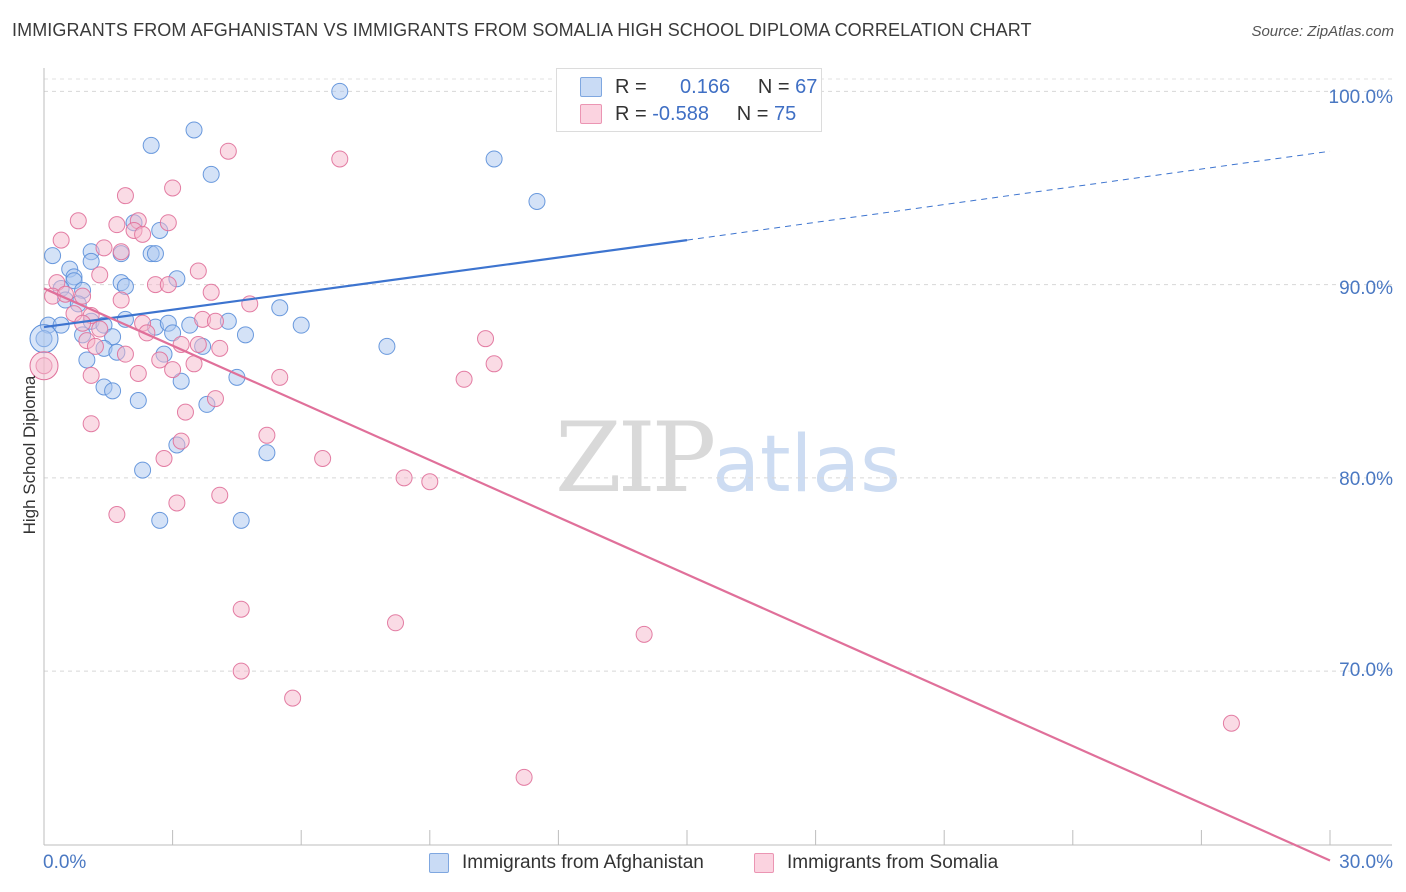  What do you see at coordinates (1366, 862) in the screenshot?
I see `x-tick-label: 30.0%` at bounding box center [1366, 862].